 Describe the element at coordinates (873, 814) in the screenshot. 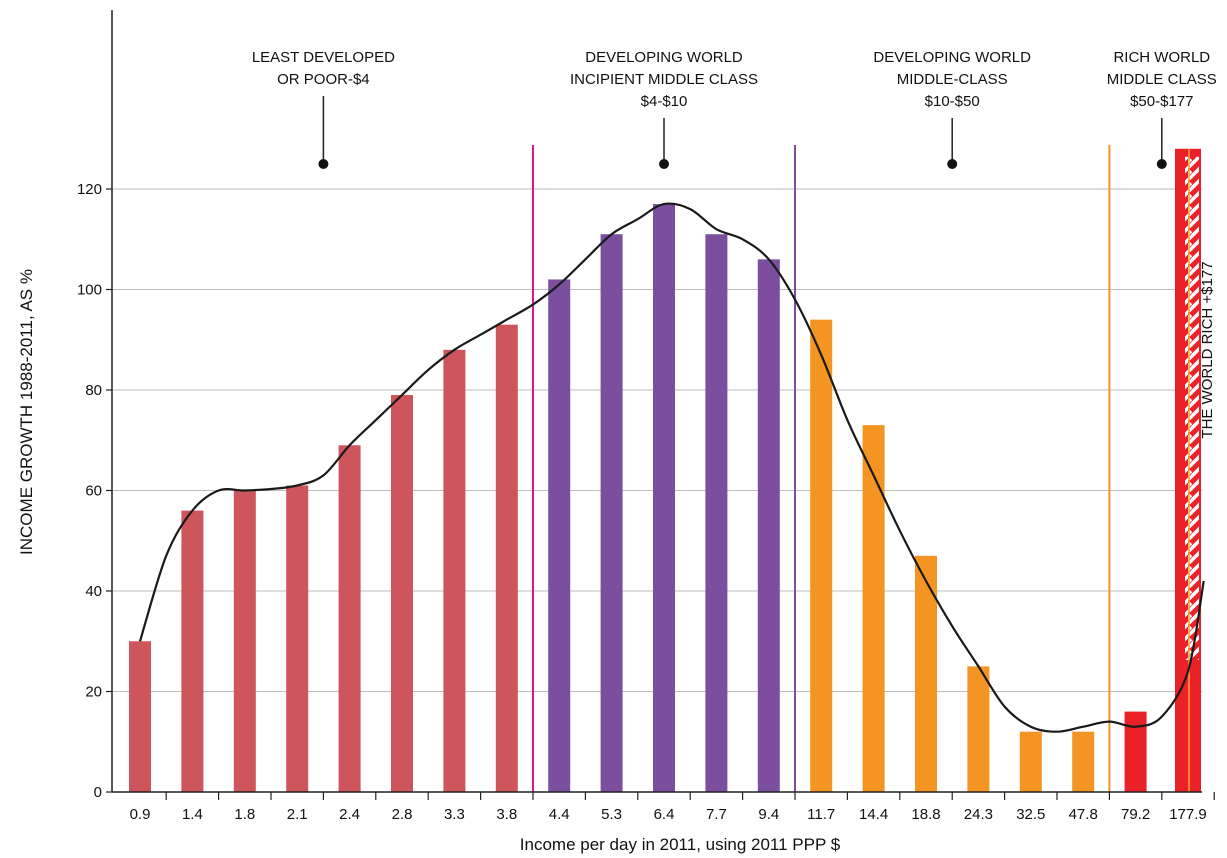

I see `x-tick-label: 14.4` at that location.